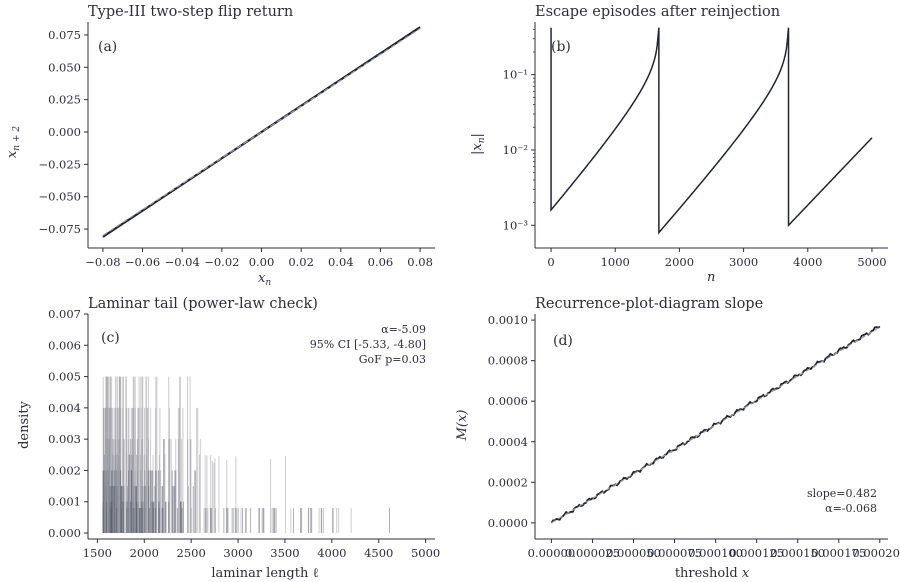 Image resolution: width=900 pixels, height=582 pixels. What do you see at coordinates (64, 439) in the screenshot?
I see `panel-c-y-tick-label: 0.003` at bounding box center [64, 439].